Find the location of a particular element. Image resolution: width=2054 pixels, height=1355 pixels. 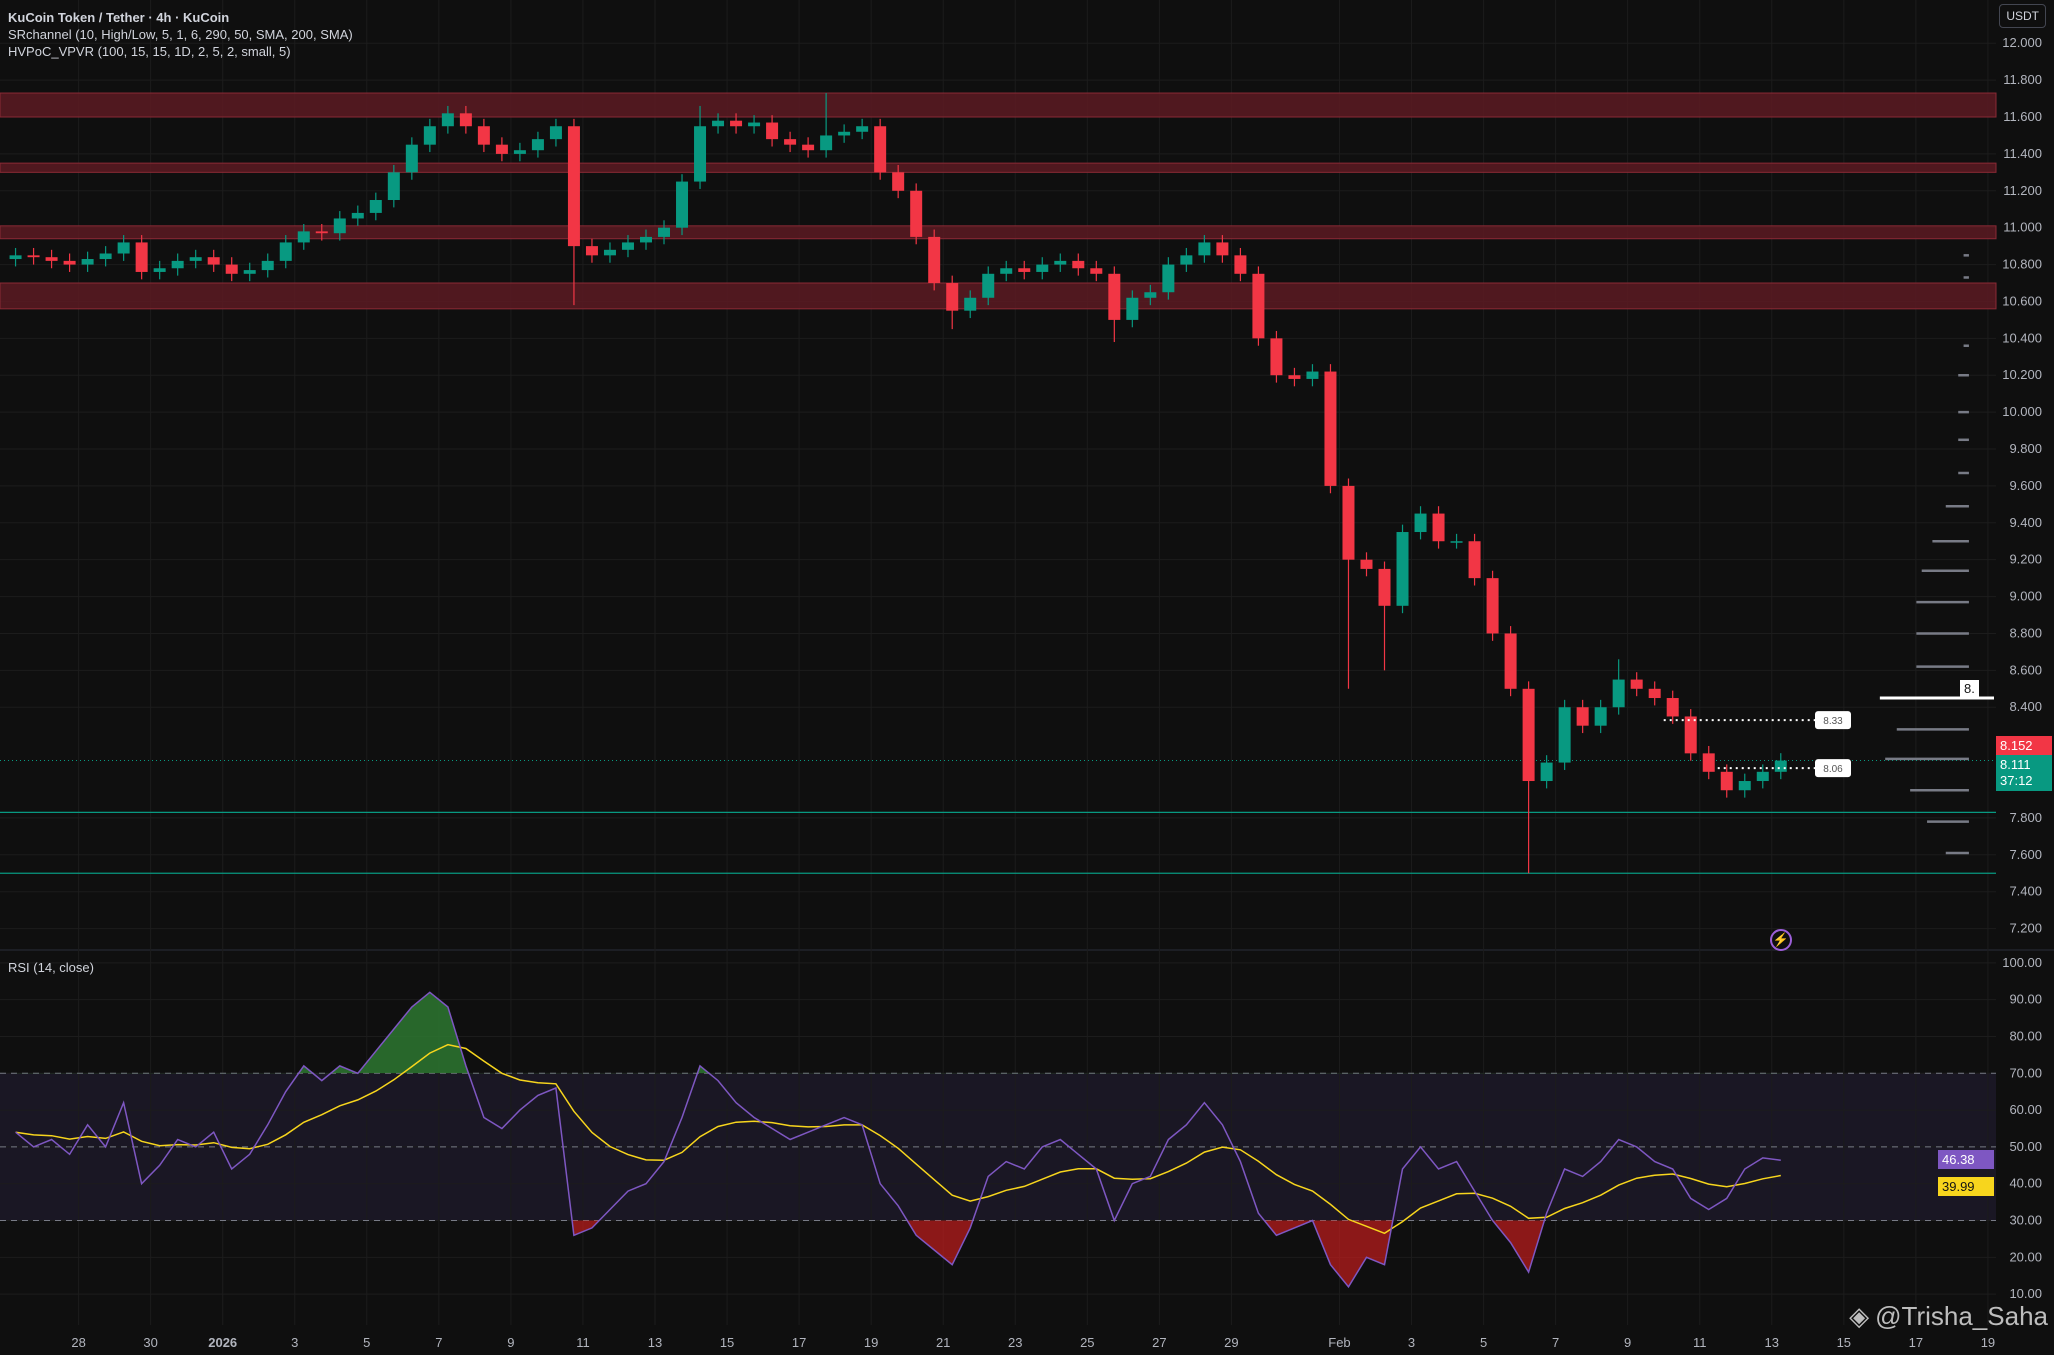

symbol-title: KuCoin Token / Tether · 4h · KuCoin is located at coordinates (119, 17).